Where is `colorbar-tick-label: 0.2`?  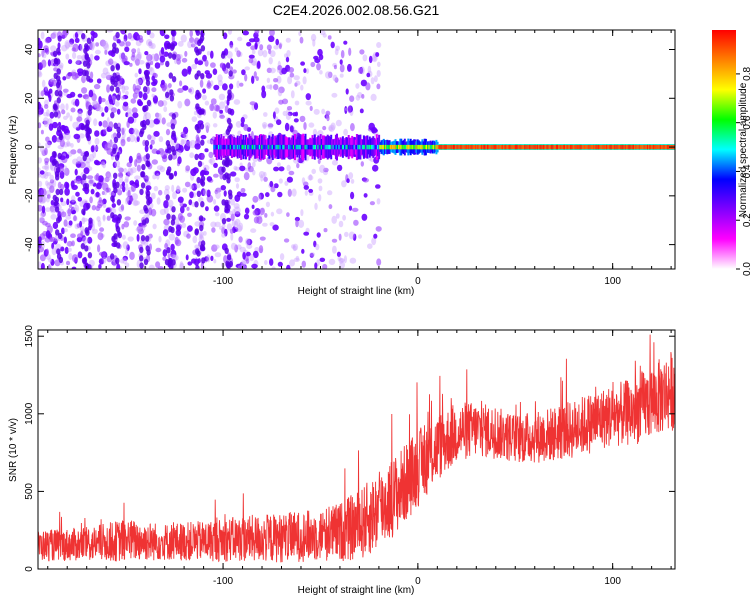
colorbar-tick-label: 0.2 is located at coordinates (746, 220).